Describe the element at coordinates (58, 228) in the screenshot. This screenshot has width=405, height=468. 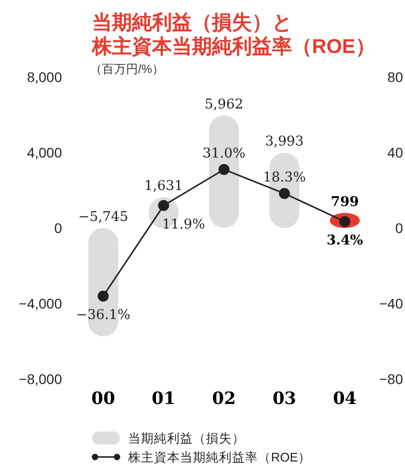
I see `y-tick-label: 0` at that location.